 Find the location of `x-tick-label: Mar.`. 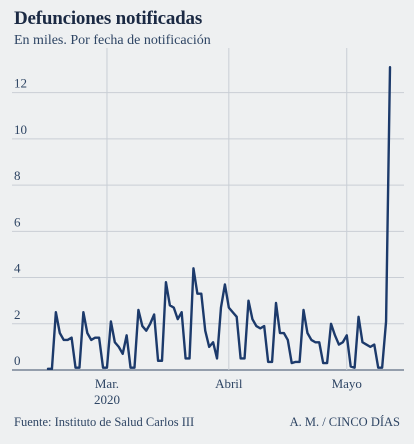

x-tick-label: Mar. is located at coordinates (107, 383).